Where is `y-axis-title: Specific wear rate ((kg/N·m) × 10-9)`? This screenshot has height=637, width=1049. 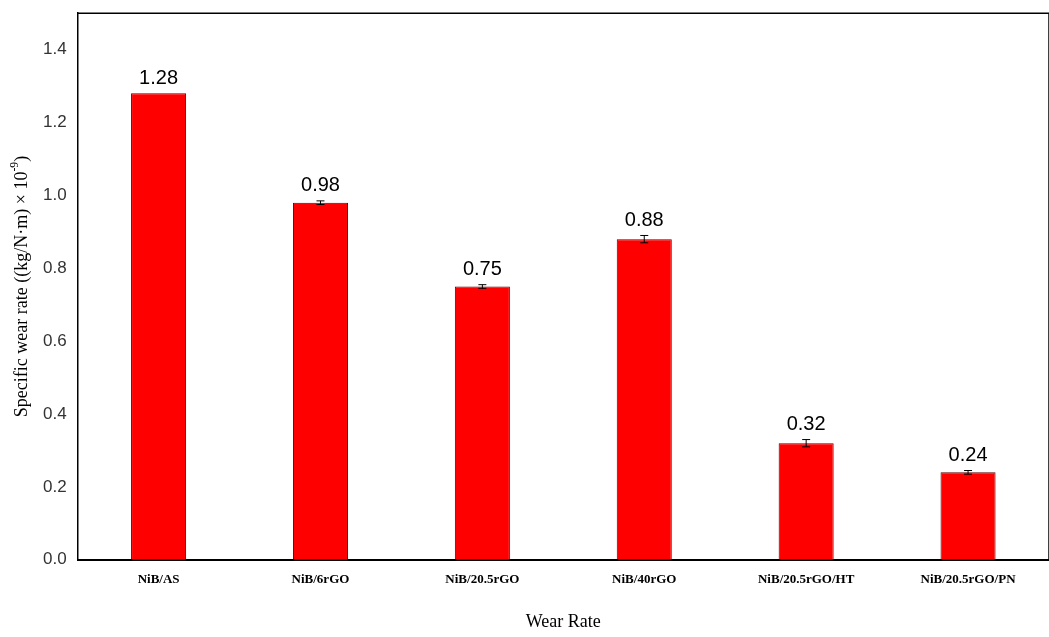
y-axis-title: Specific wear rate ((kg/N·m) × 10-9) is located at coordinates (19, 286).